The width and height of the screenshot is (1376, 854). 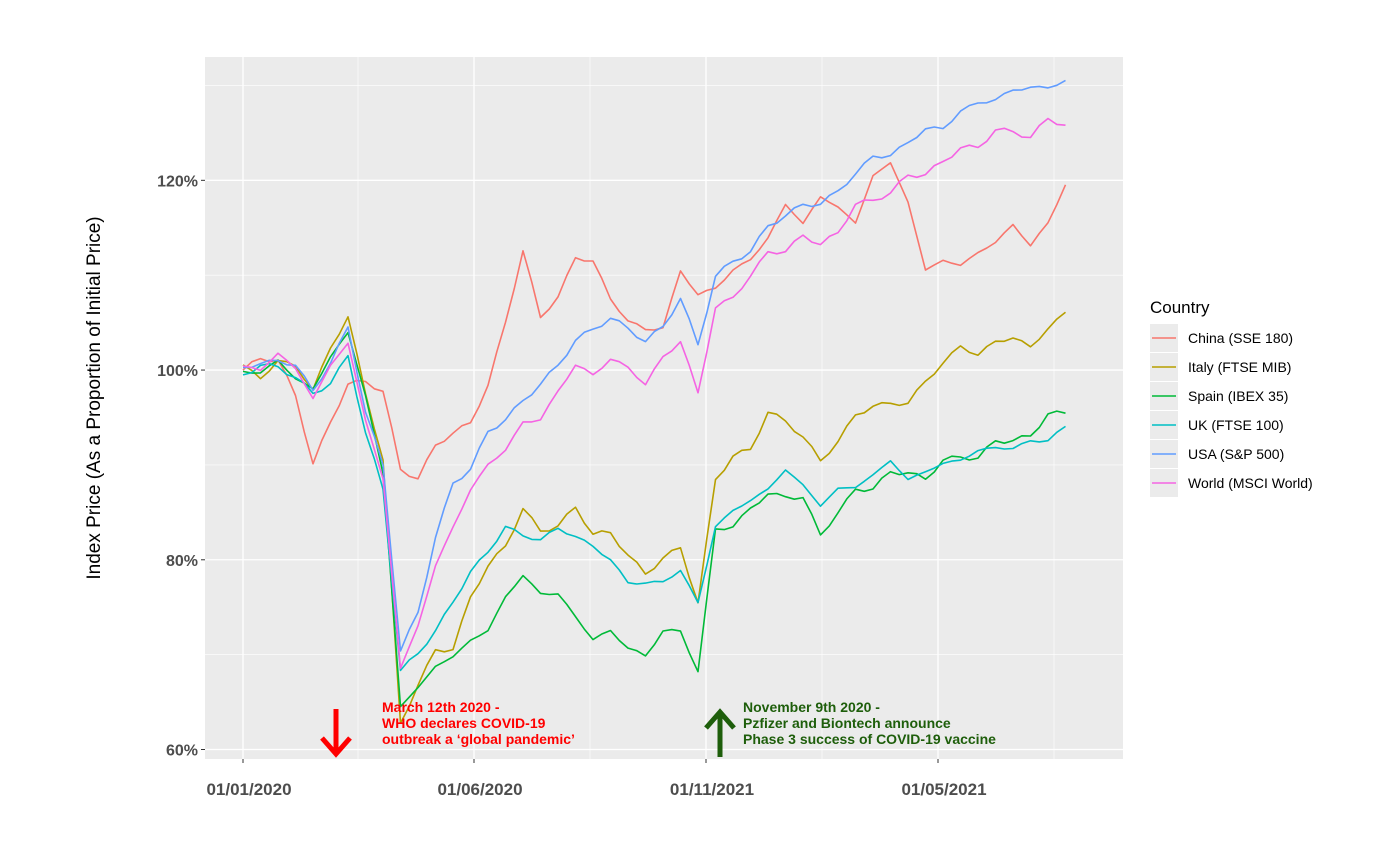 What do you see at coordinates (1236, 454) in the screenshot?
I see `legend-label: USA (S&P 500)` at bounding box center [1236, 454].